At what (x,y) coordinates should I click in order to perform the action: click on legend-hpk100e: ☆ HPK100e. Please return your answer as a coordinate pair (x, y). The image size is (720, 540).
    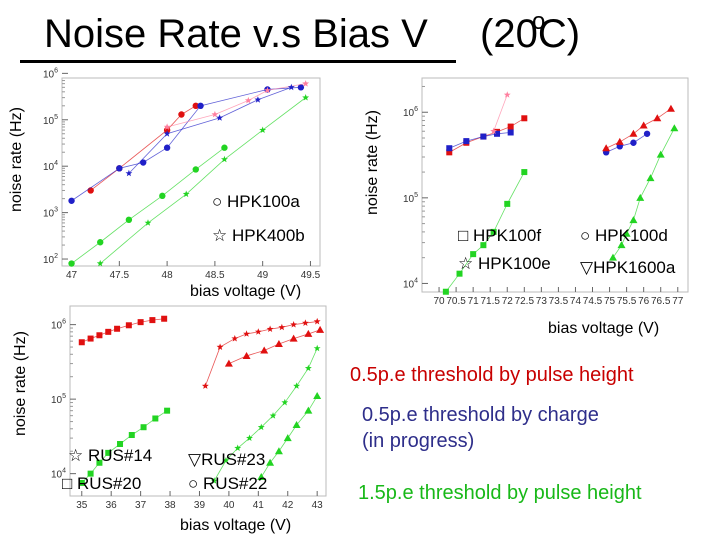
    Looking at the image, I should click on (504, 264).